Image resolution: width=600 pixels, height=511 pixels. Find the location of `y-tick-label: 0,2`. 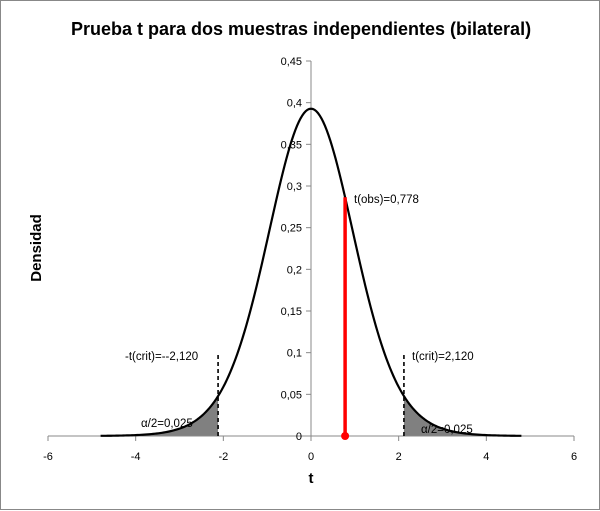

y-tick-label: 0,2 is located at coordinates (294, 270).